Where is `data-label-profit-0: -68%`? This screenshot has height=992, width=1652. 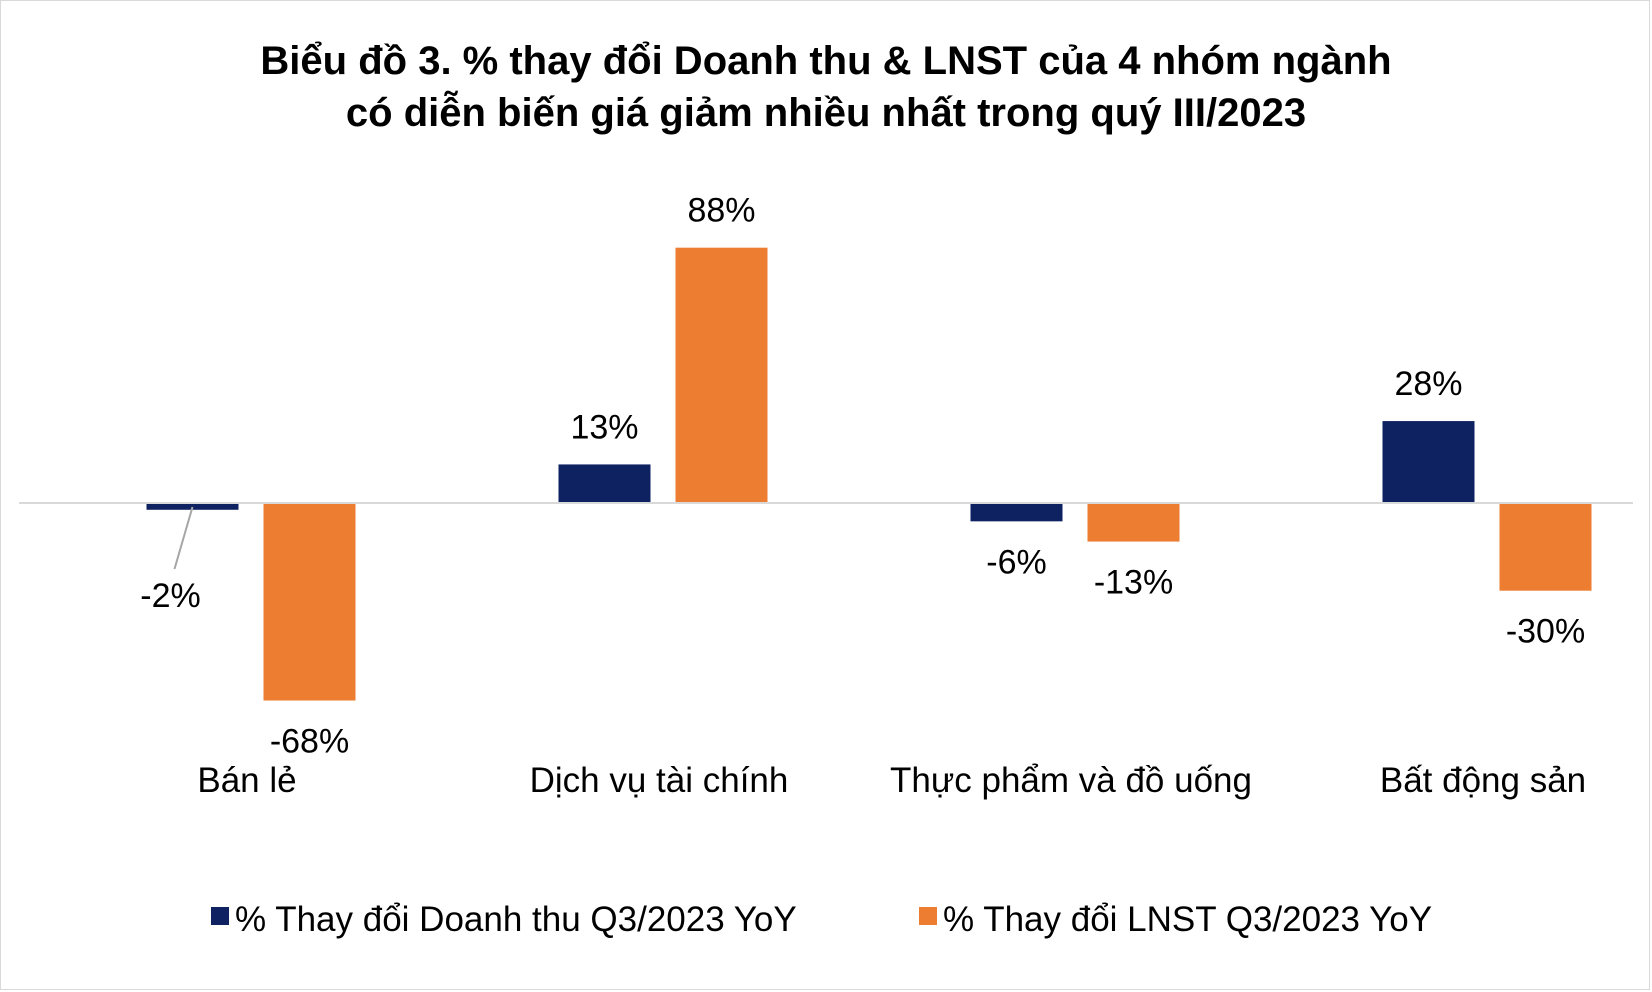
data-label-profit-0: -68% is located at coordinates (309, 742).